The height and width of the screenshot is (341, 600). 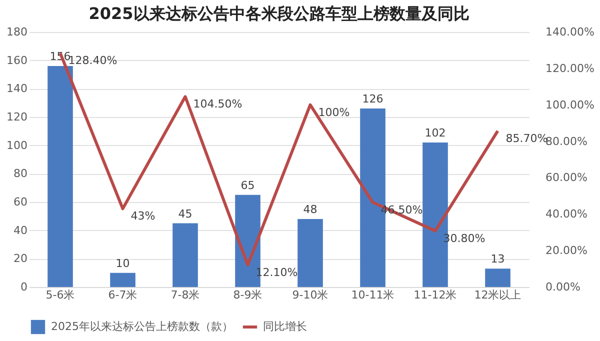 I want to click on y-tick-label: 80, so click(x=21, y=173).